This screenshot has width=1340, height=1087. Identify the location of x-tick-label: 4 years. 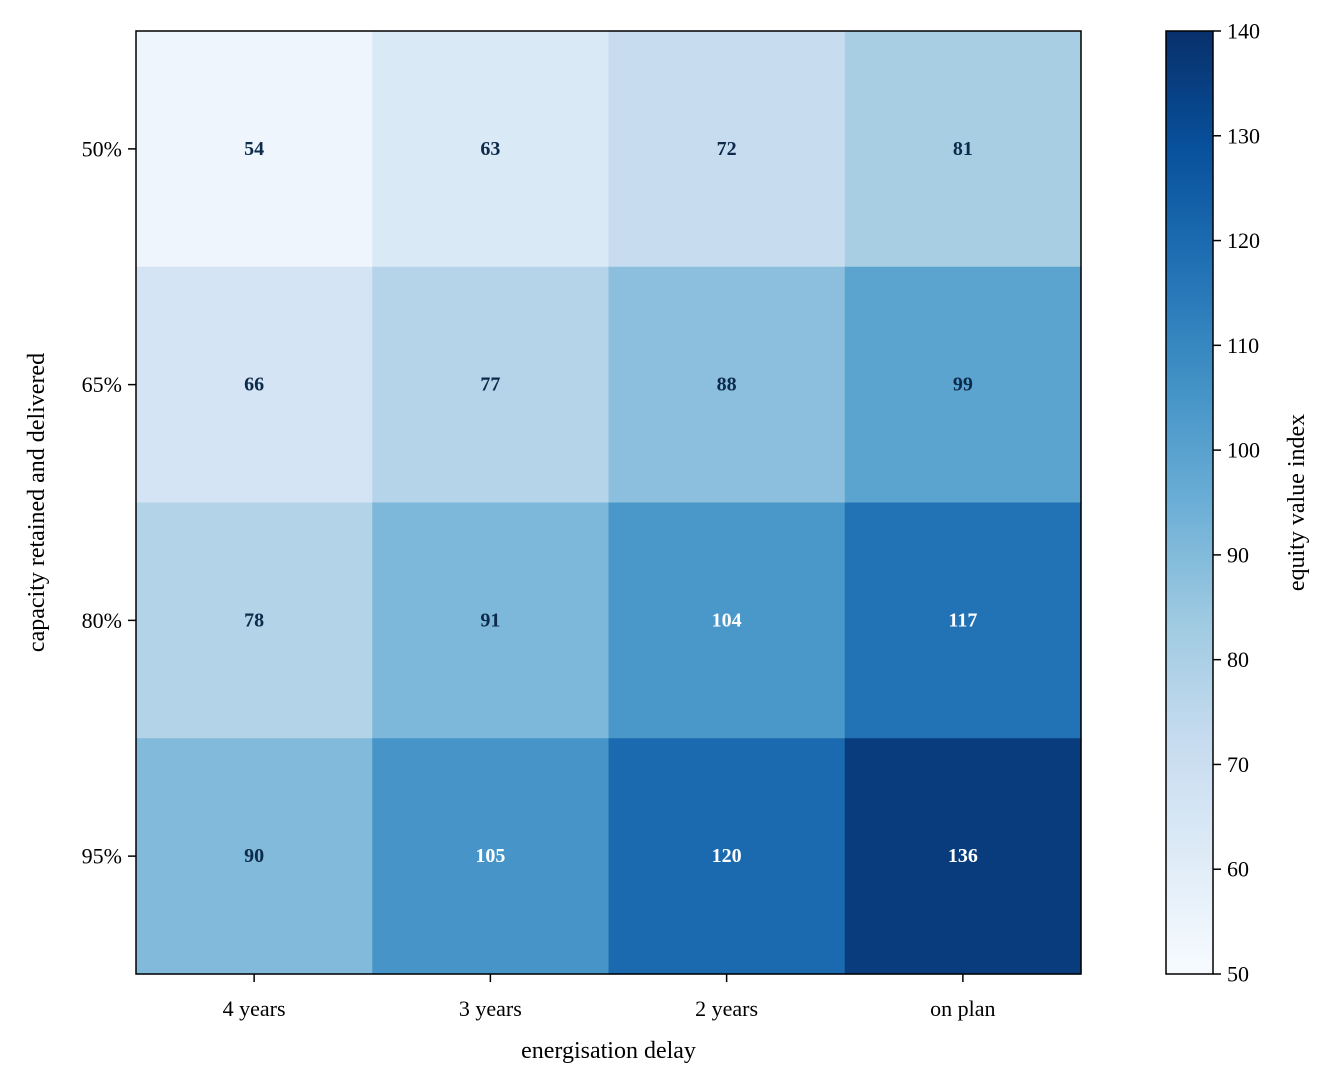
(254, 1008).